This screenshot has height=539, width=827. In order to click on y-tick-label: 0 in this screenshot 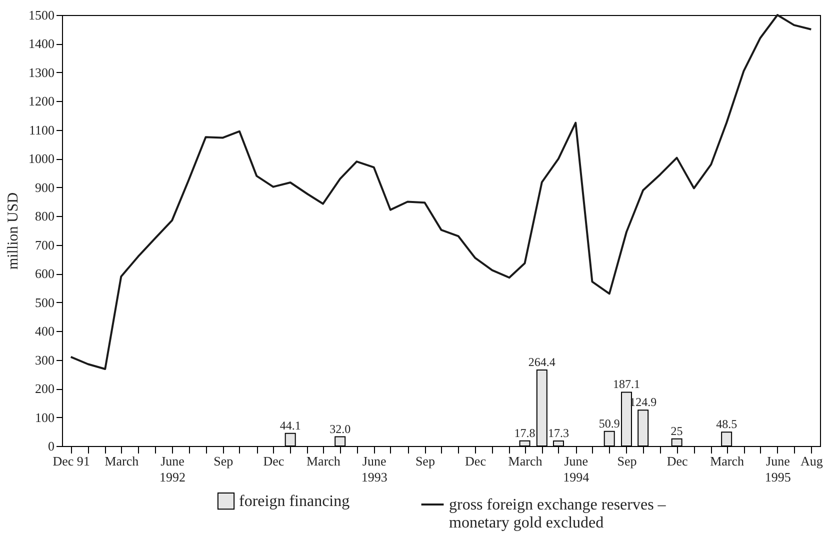, I will do `click(51, 446)`.